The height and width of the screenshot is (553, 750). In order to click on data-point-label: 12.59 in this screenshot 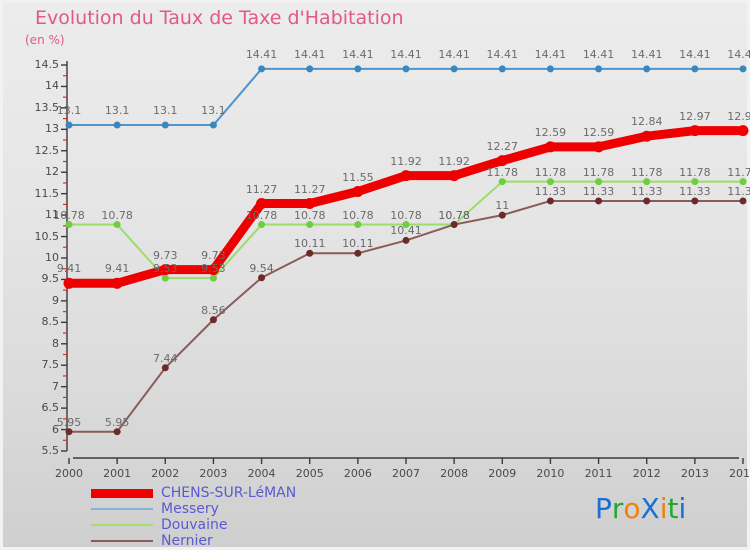, I will do `click(598, 132)`.